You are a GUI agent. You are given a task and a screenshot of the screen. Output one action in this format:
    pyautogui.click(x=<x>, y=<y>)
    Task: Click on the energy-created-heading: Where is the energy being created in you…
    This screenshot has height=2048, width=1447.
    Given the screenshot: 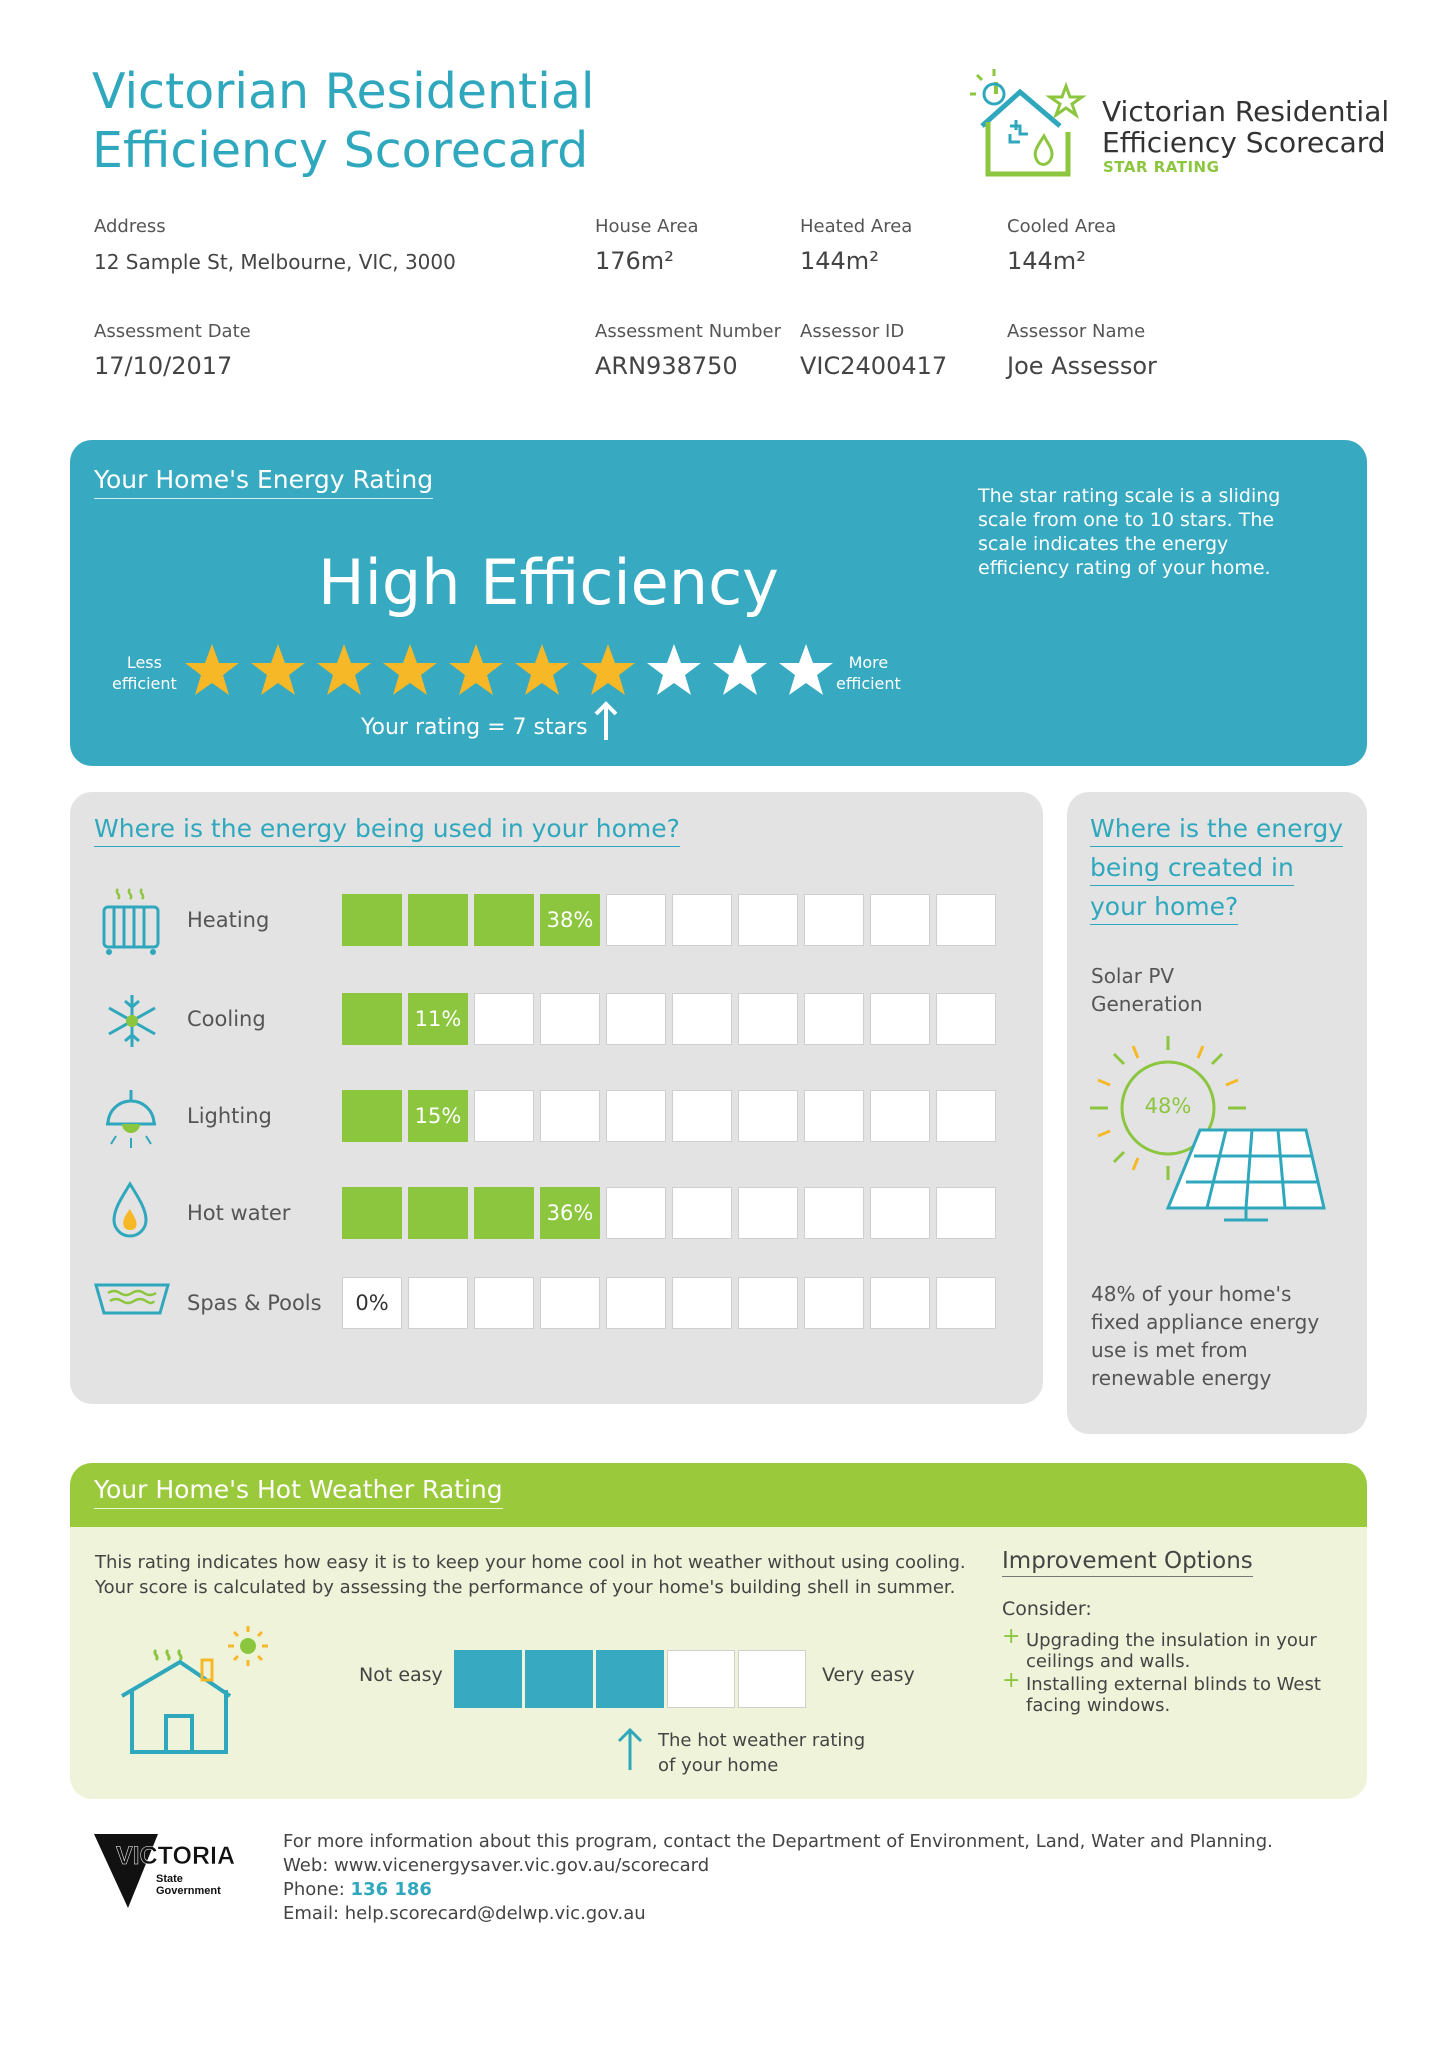 What is the action you would take?
    pyautogui.click(x=1225, y=869)
    